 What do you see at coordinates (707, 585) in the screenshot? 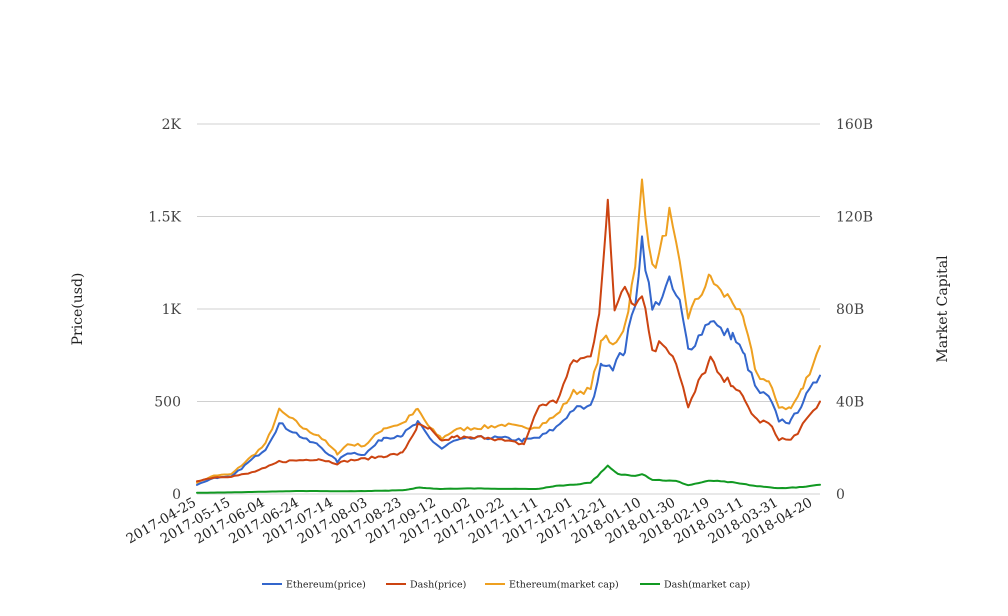
I see `legend-label: Dash(market cap)` at bounding box center [707, 585].